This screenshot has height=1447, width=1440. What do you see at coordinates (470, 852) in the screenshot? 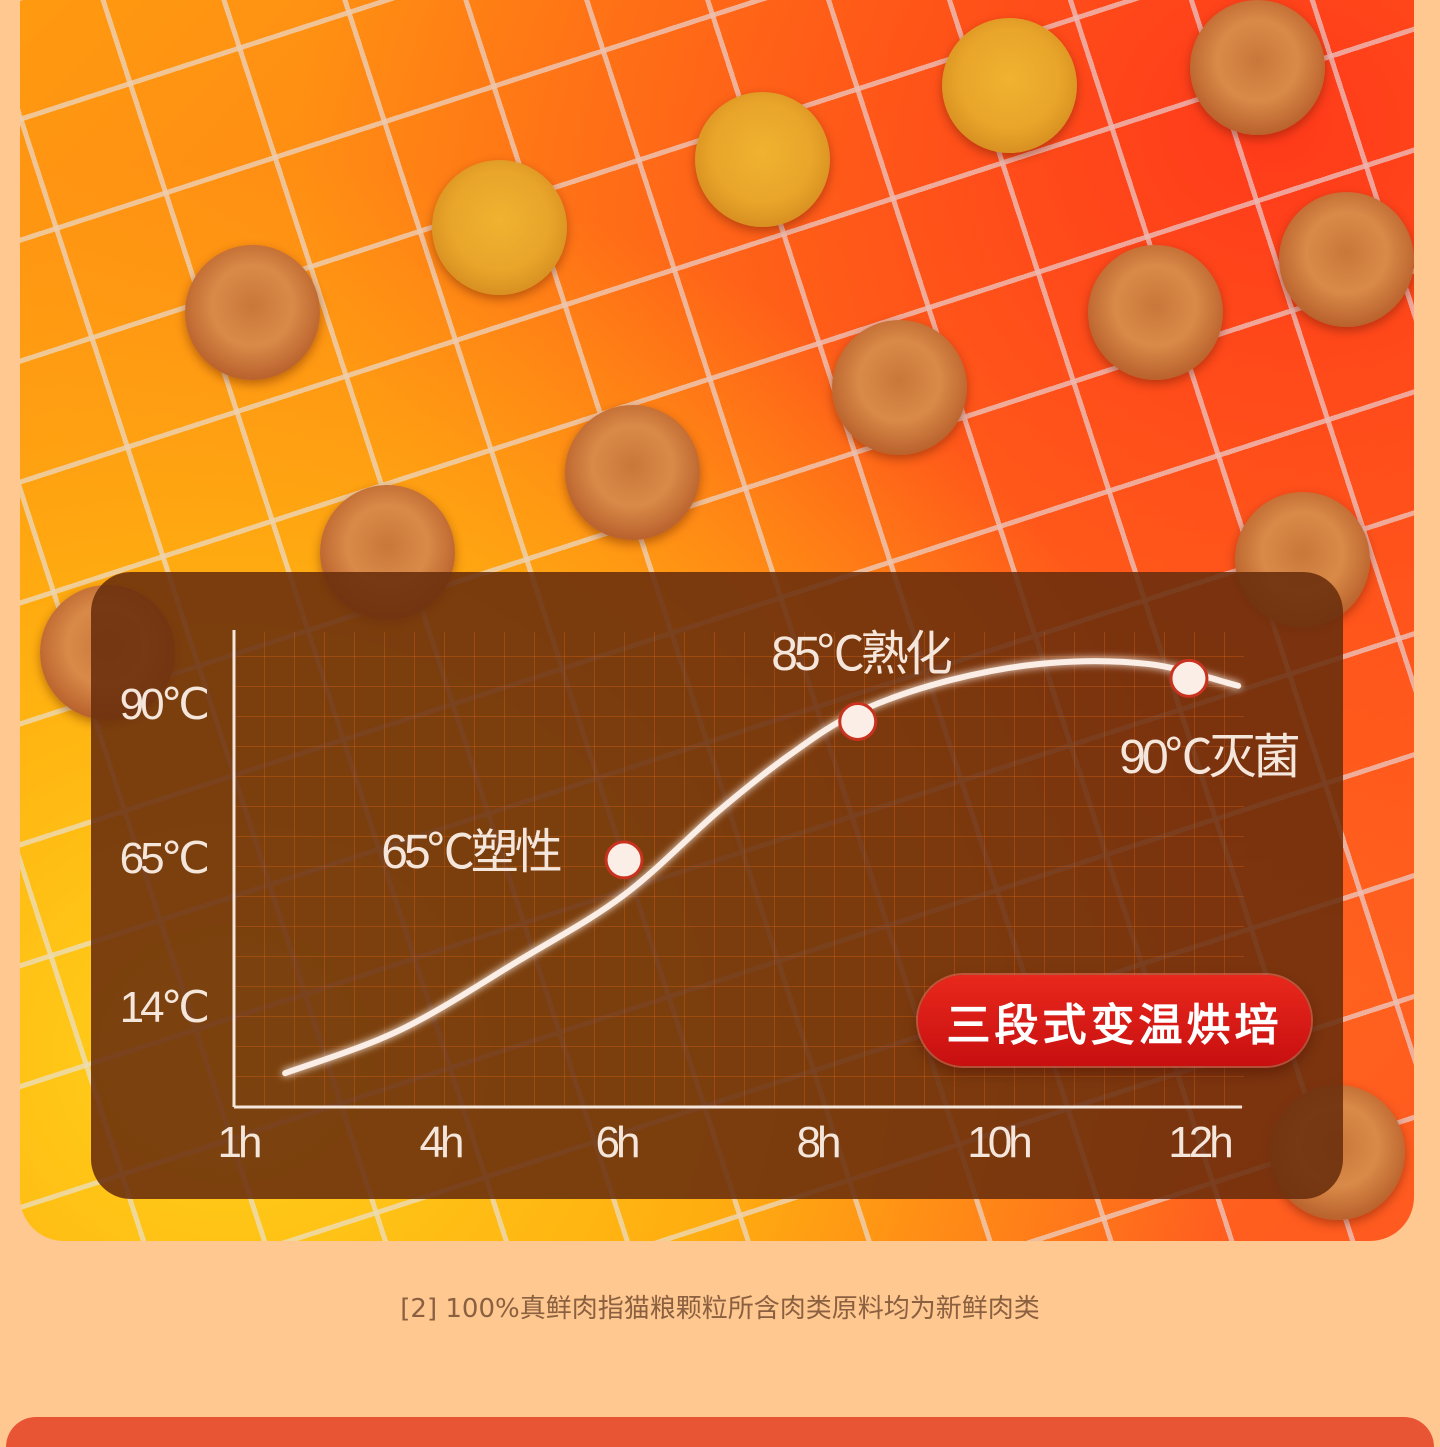
I see `annotation-label: 65℃塑性` at bounding box center [470, 852].